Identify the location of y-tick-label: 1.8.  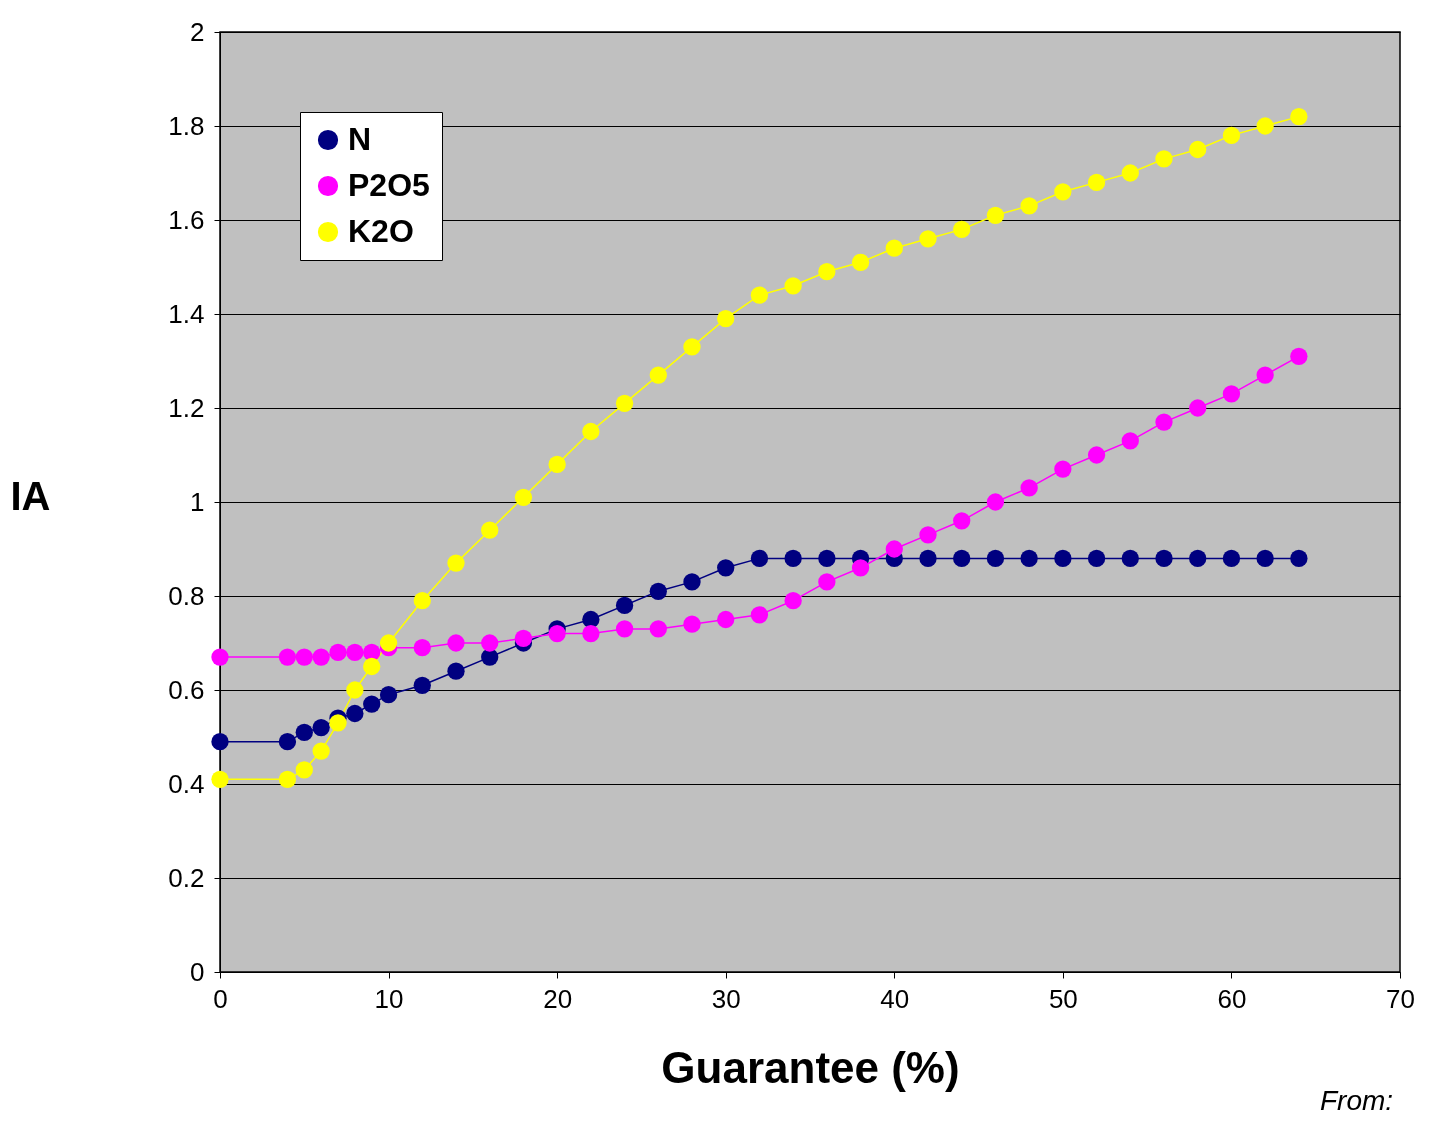
(186, 125).